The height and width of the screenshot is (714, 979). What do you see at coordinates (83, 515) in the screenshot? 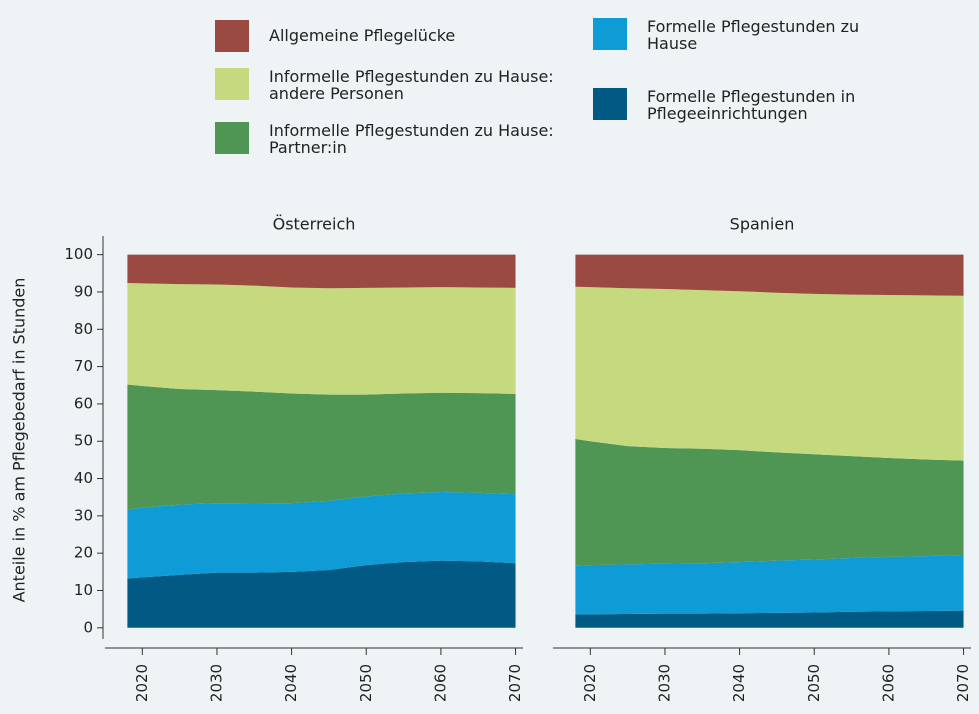
I see `y-tick-label: 30` at bounding box center [83, 515].